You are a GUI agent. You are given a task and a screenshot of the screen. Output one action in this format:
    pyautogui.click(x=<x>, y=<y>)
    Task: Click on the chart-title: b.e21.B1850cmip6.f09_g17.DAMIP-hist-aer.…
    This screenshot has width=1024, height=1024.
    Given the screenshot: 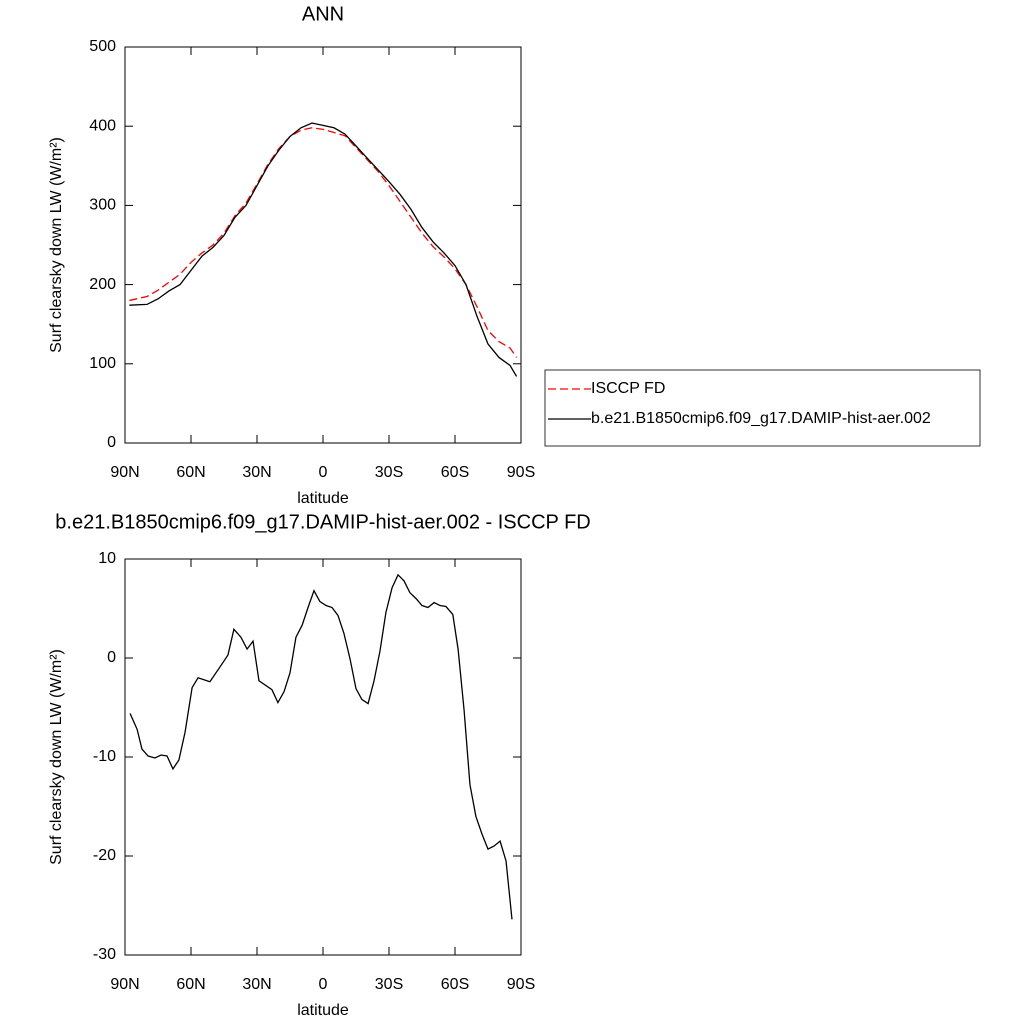 What is the action you would take?
    pyautogui.click(x=322, y=522)
    